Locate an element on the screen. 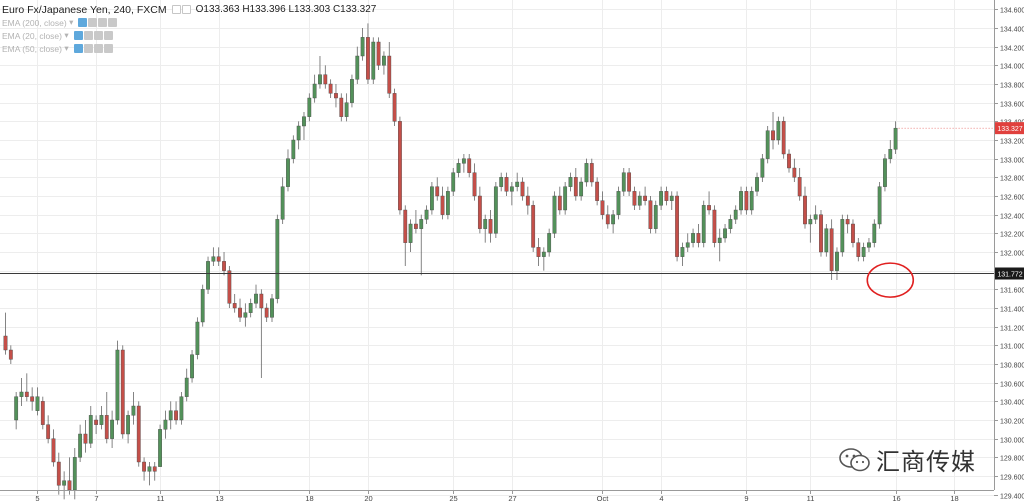 The width and height of the screenshot is (1024, 504). price-tick-label: 132.800 is located at coordinates (1012, 179).